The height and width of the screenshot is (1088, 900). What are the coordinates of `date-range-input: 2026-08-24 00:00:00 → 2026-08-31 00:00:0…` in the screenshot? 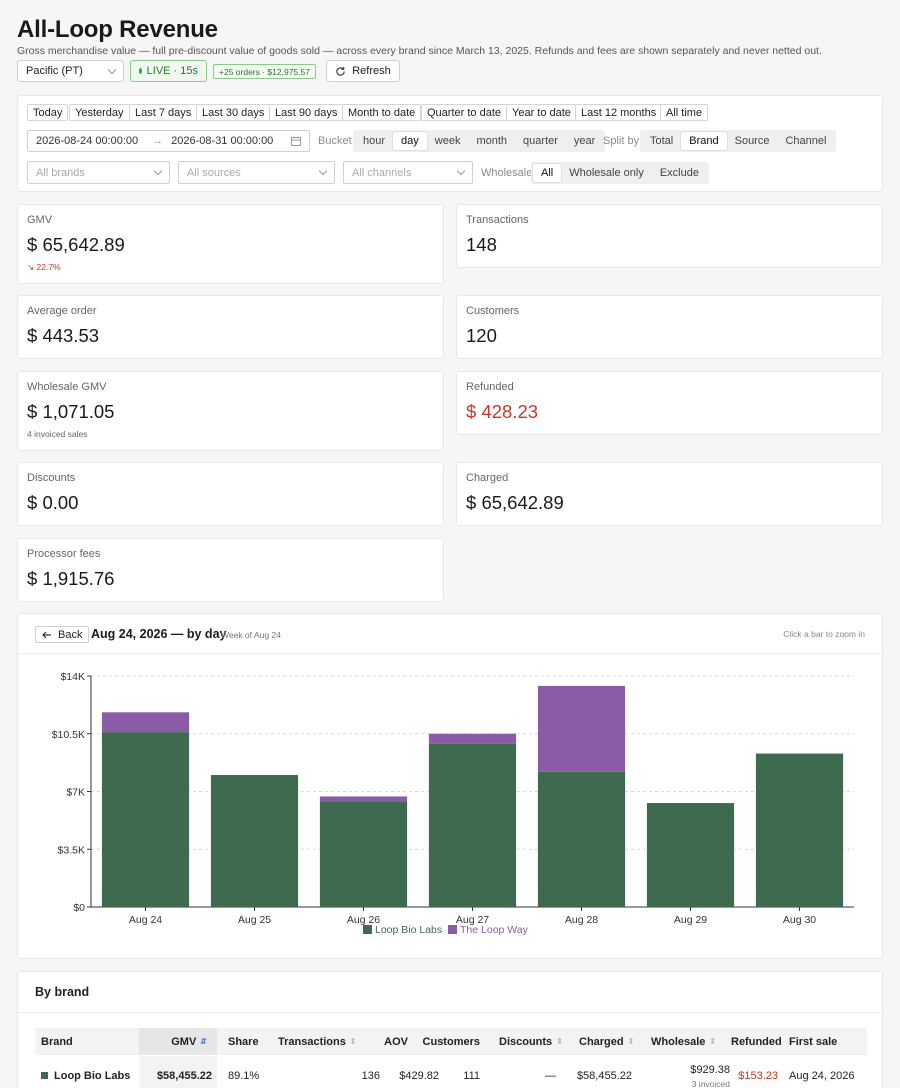 It's located at (168, 141).